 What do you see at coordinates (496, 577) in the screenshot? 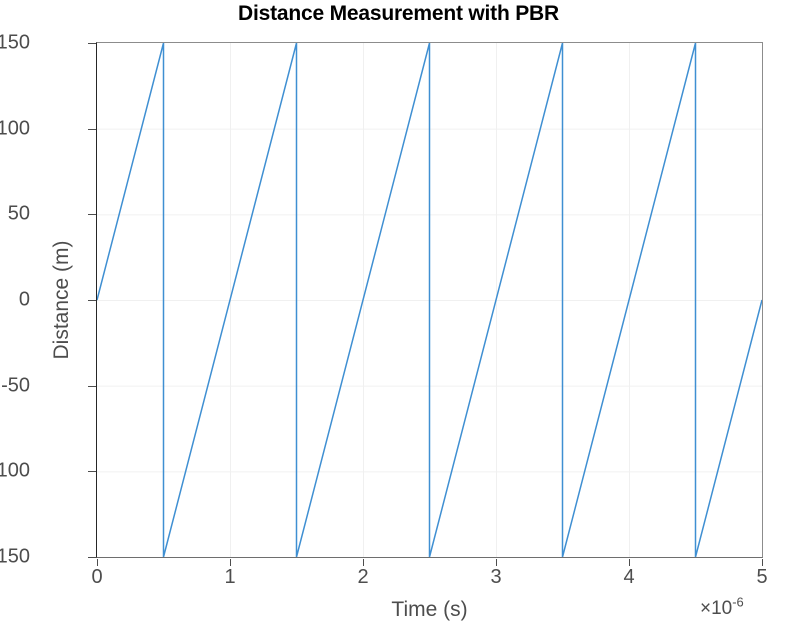
I see `x-axis-tick-label: 3` at bounding box center [496, 577].